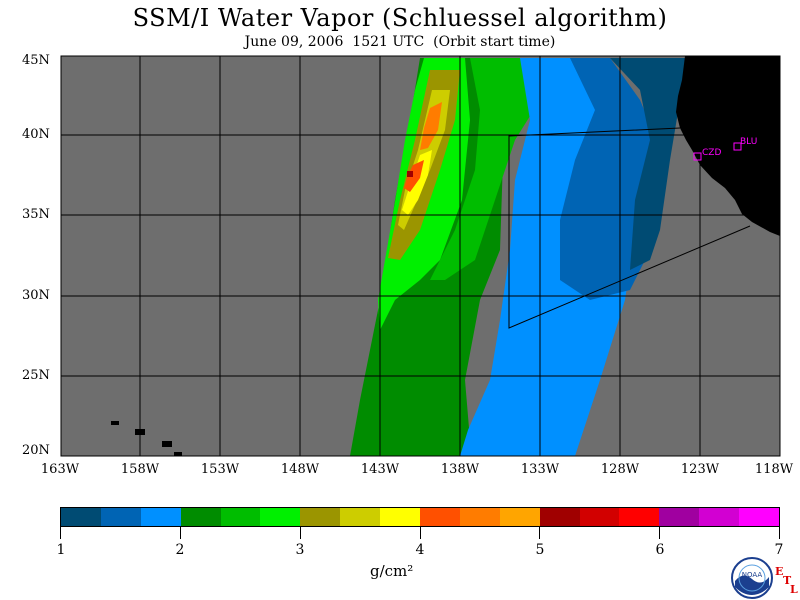 This screenshot has height=600, width=800. I want to click on lat-label-30n: 30N, so click(36, 295).